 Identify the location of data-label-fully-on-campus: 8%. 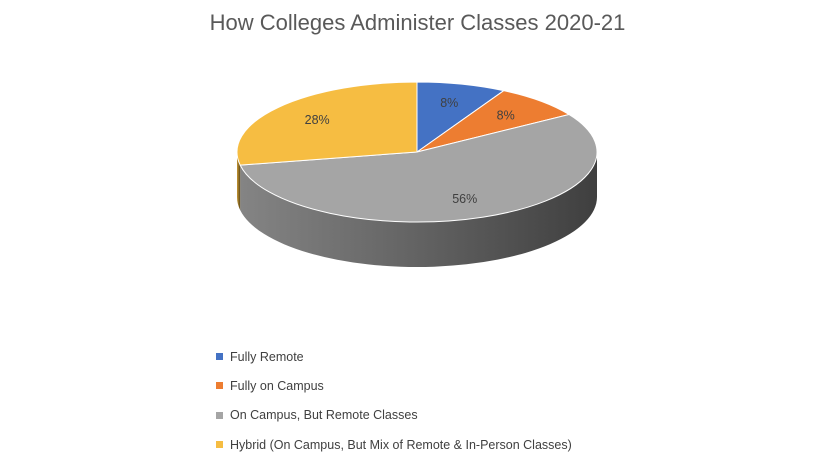
(506, 115).